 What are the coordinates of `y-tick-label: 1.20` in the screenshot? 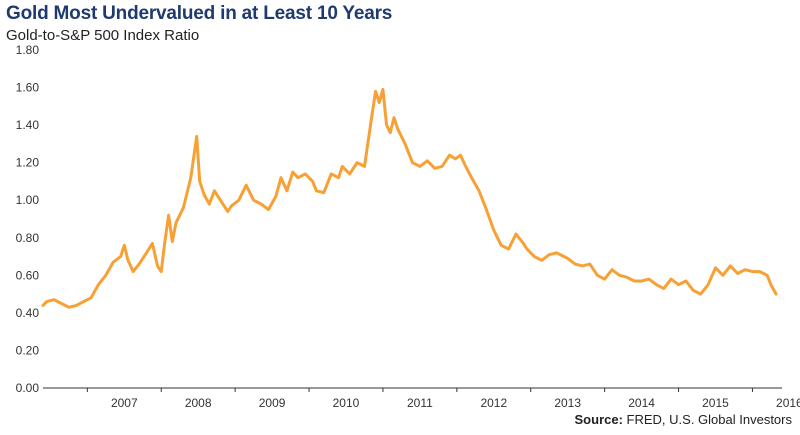 It's located at (28, 163).